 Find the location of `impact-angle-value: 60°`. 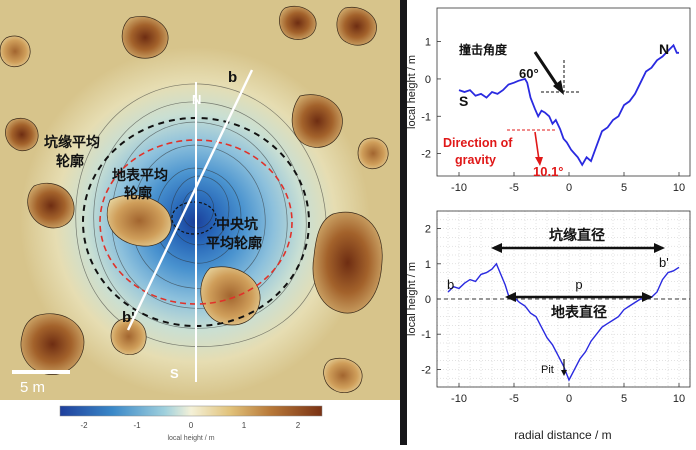

impact-angle-value: 60° is located at coordinates (529, 73).